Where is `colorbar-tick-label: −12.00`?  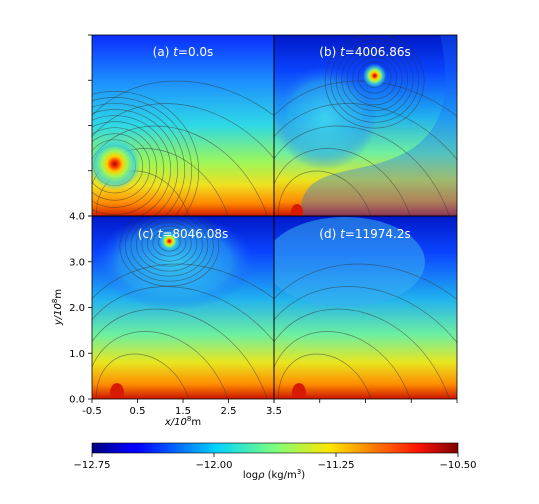
colorbar-tick-label: −12.00 is located at coordinates (213, 465).